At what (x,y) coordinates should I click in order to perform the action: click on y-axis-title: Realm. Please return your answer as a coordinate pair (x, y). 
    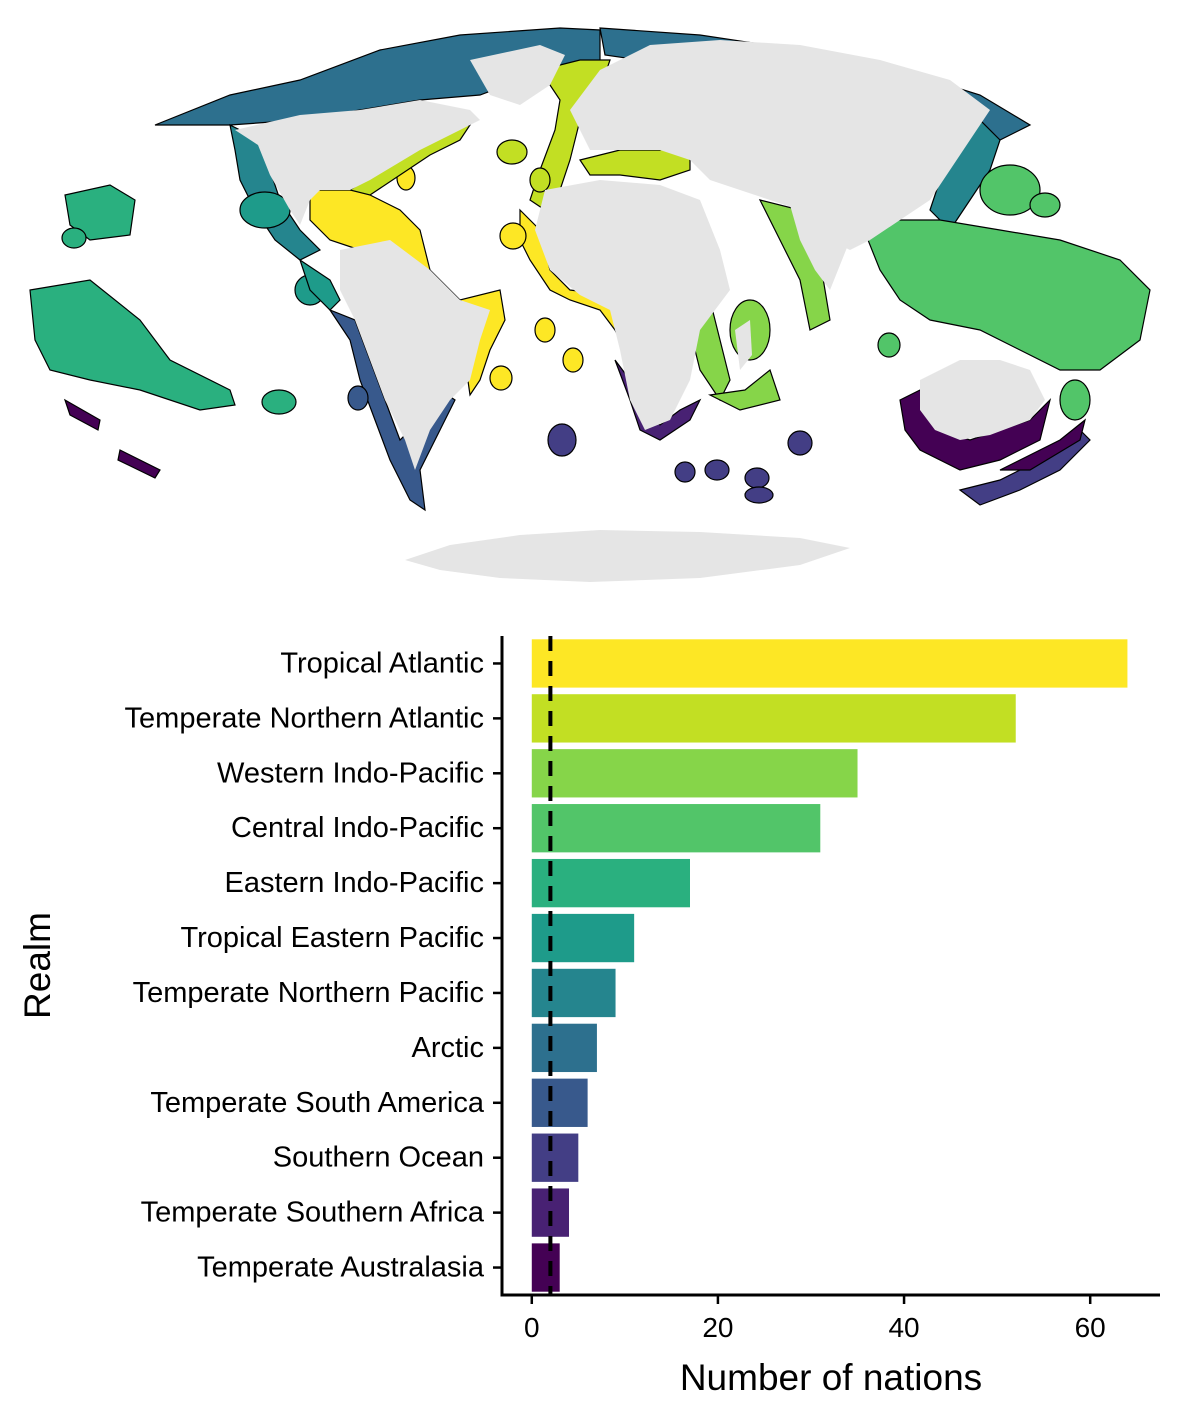
    Looking at the image, I should click on (37, 965).